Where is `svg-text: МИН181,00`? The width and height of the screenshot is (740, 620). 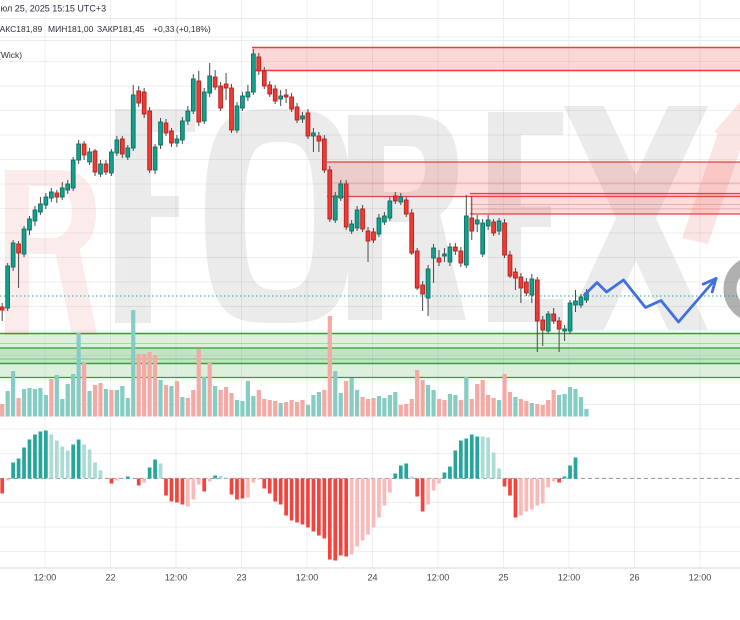
svg-text: МИН181,00 is located at coordinates (71, 29).